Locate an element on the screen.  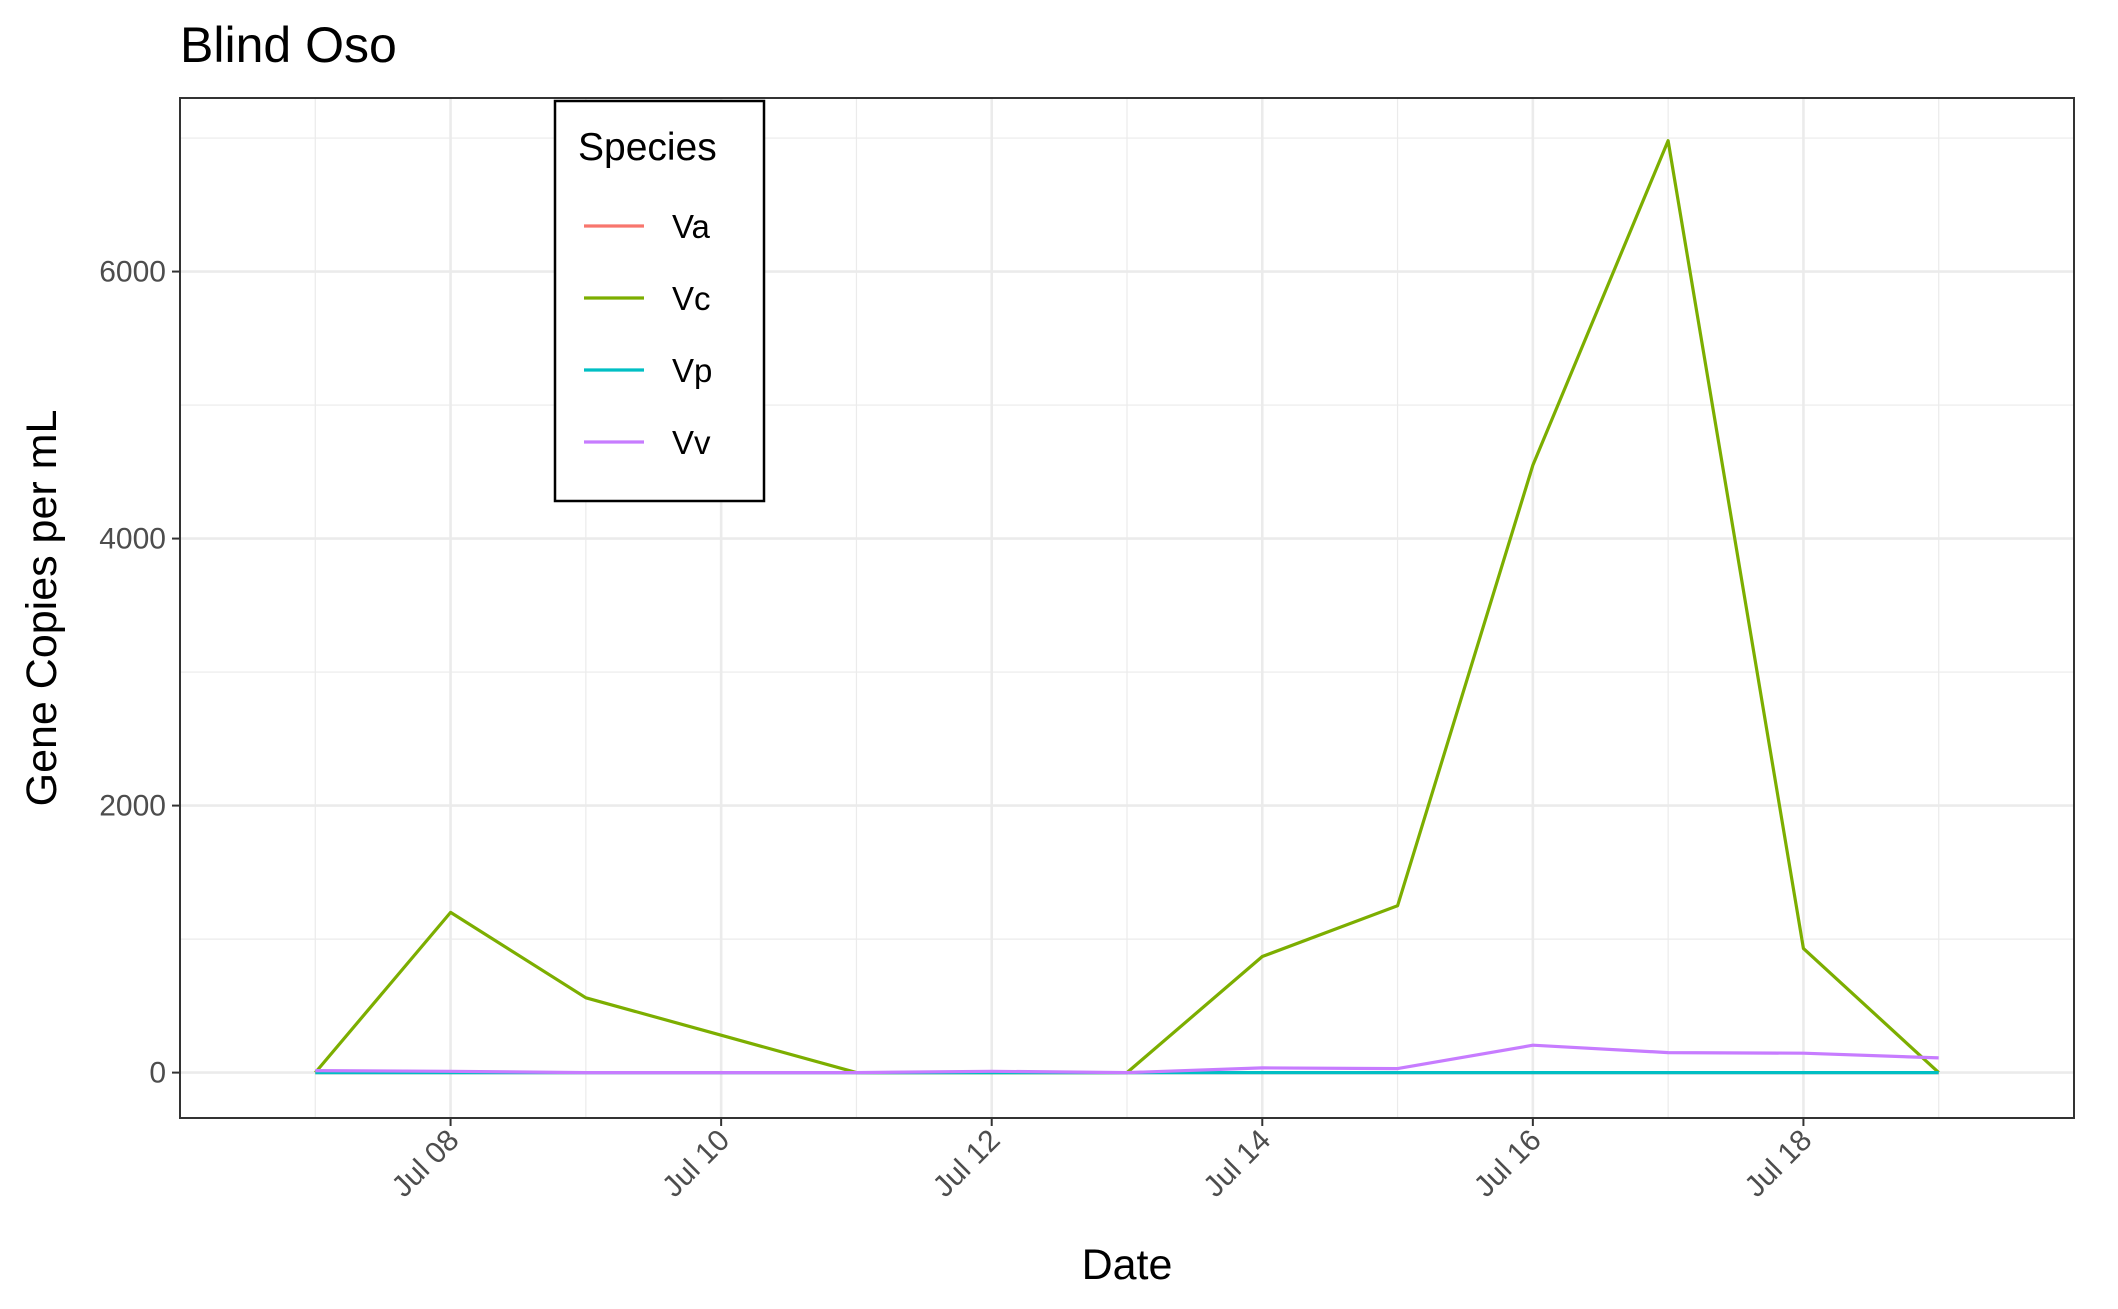
legend-label-va: Va is located at coordinates (691, 226).